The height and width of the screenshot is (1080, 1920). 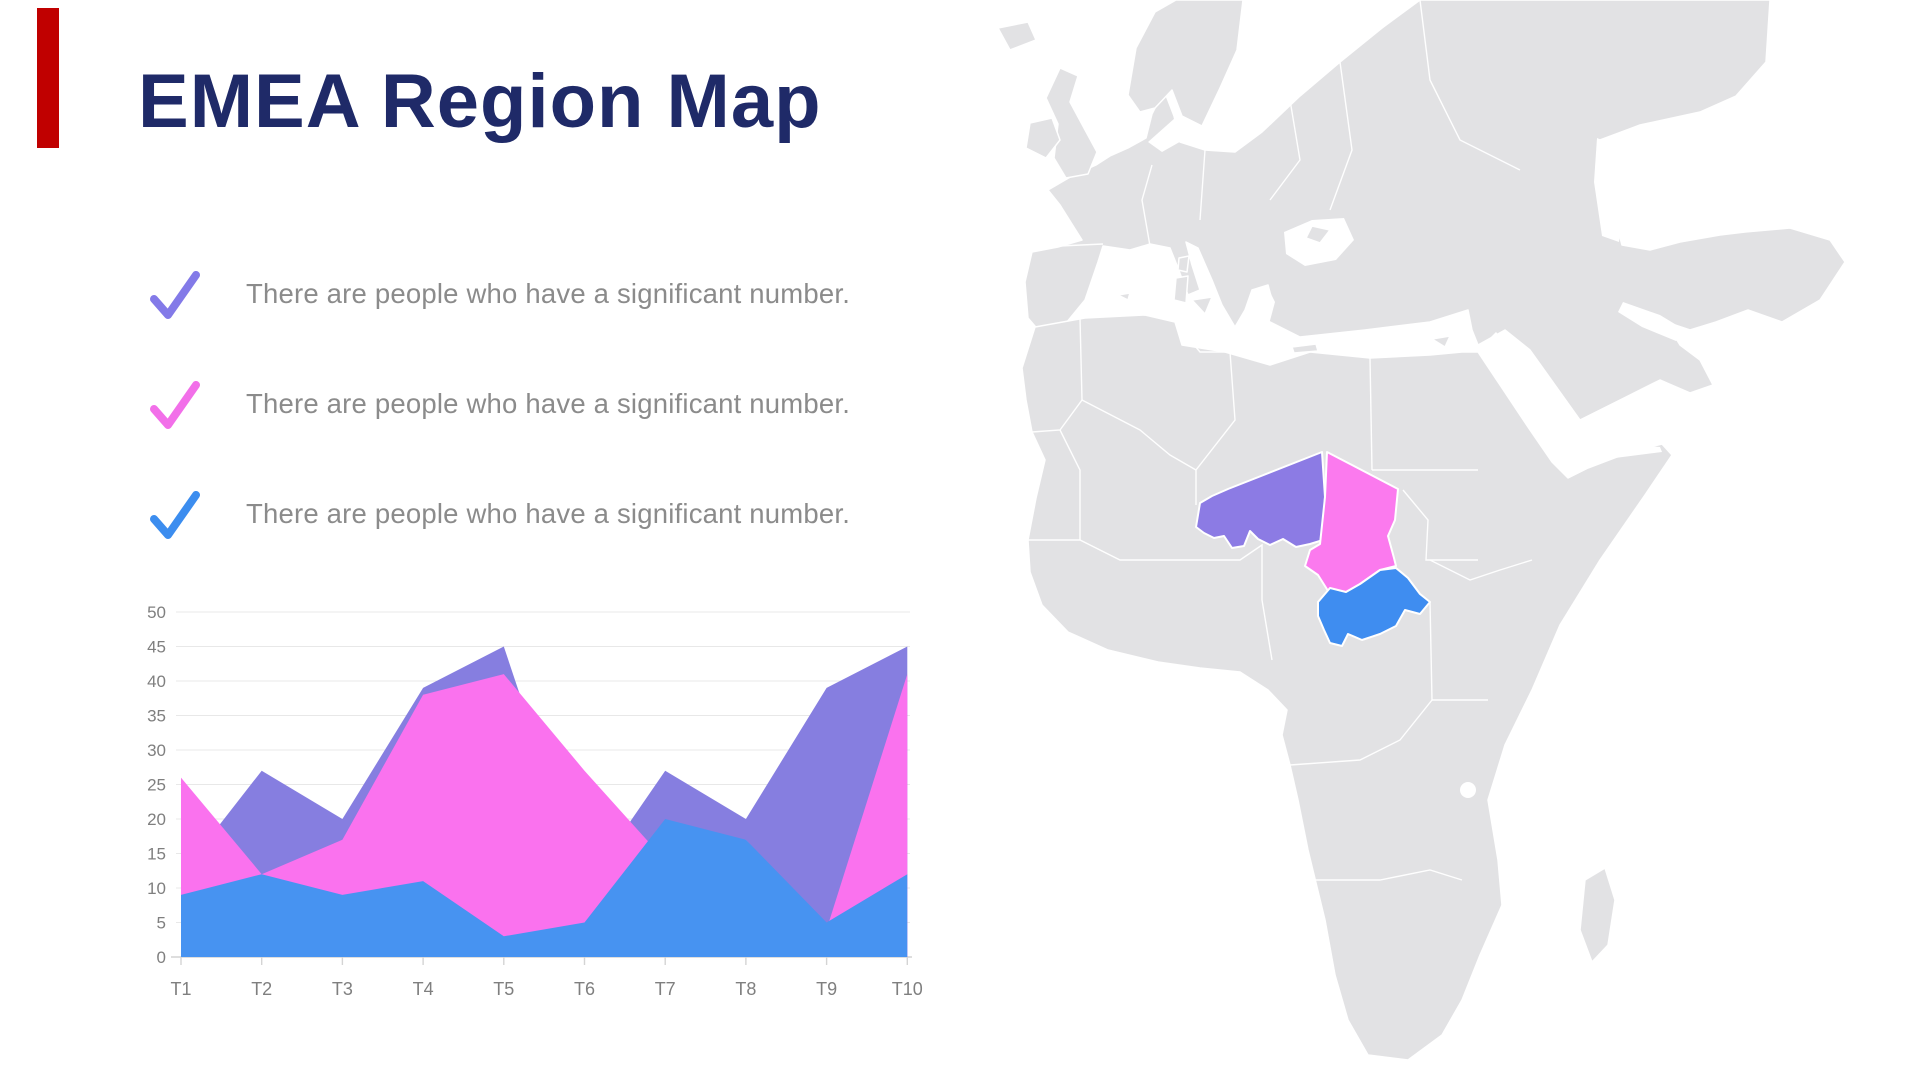 What do you see at coordinates (156, 647) in the screenshot?
I see `y-tick-label: 45` at bounding box center [156, 647].